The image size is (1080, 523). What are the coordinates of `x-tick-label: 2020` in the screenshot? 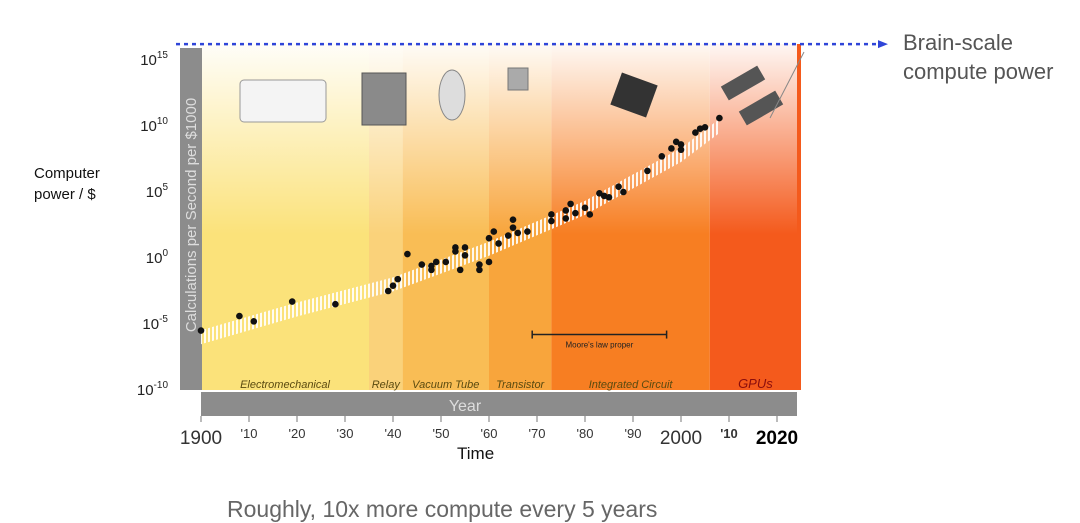 It's located at (777, 438).